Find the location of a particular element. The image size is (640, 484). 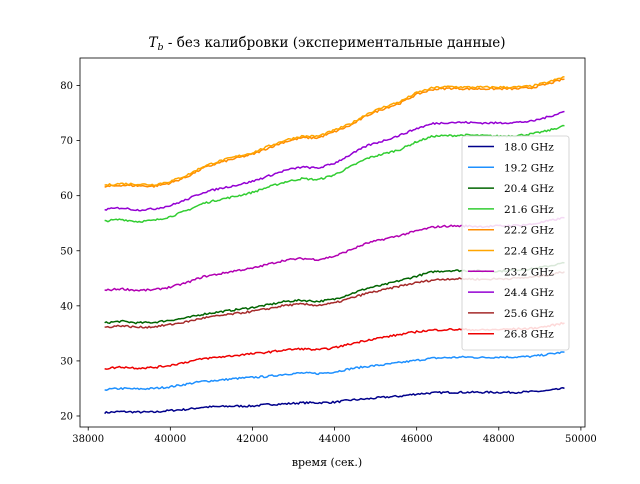

x-tick-label: 44000 is located at coordinates (335, 439).